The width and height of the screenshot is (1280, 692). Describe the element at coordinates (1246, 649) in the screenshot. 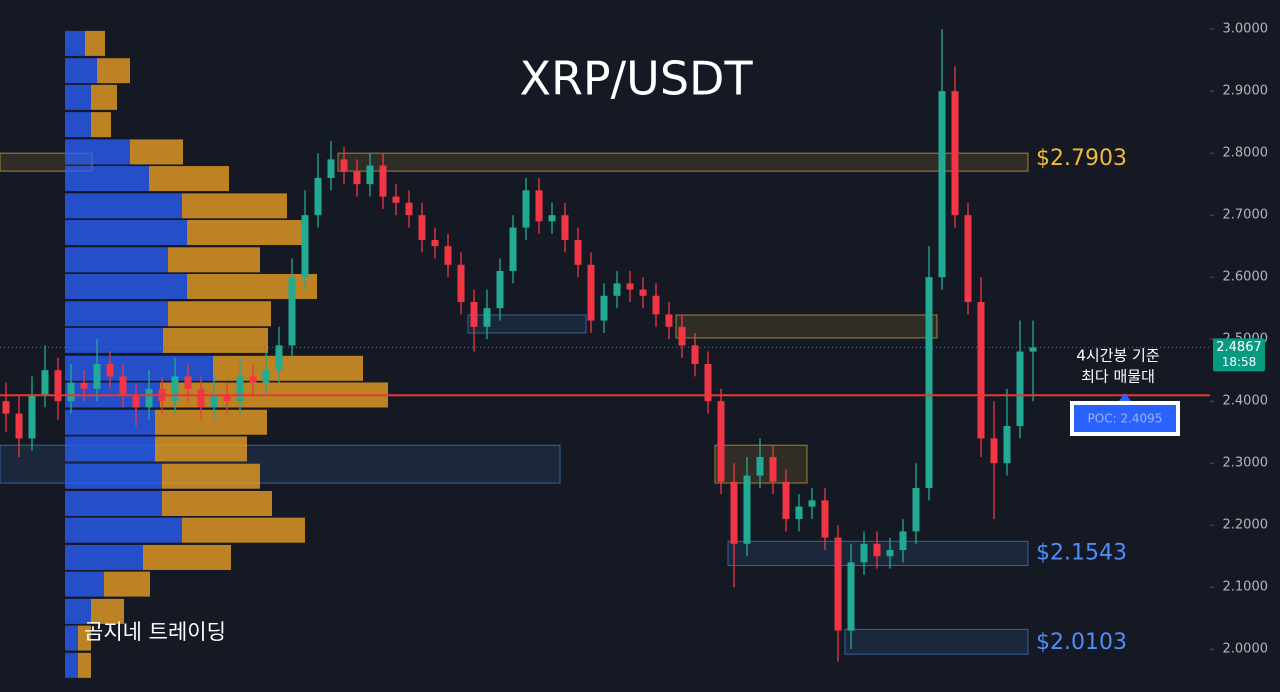

I see `y-tick-label: 2.0000` at that location.